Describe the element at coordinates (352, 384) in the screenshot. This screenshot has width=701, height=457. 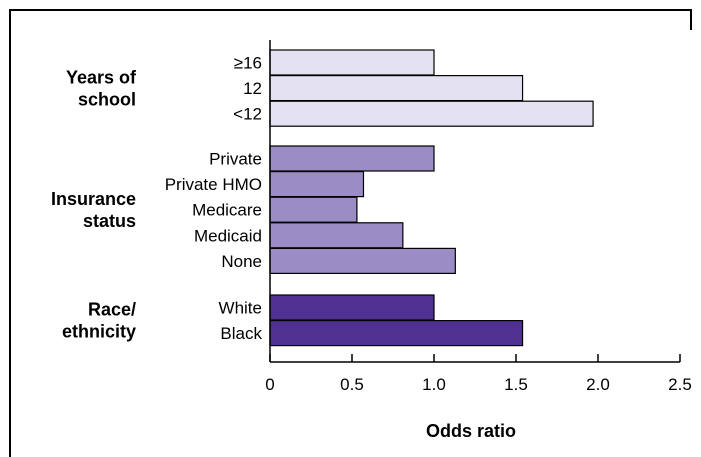
I see `x-tick-label-1: 0.5` at that location.